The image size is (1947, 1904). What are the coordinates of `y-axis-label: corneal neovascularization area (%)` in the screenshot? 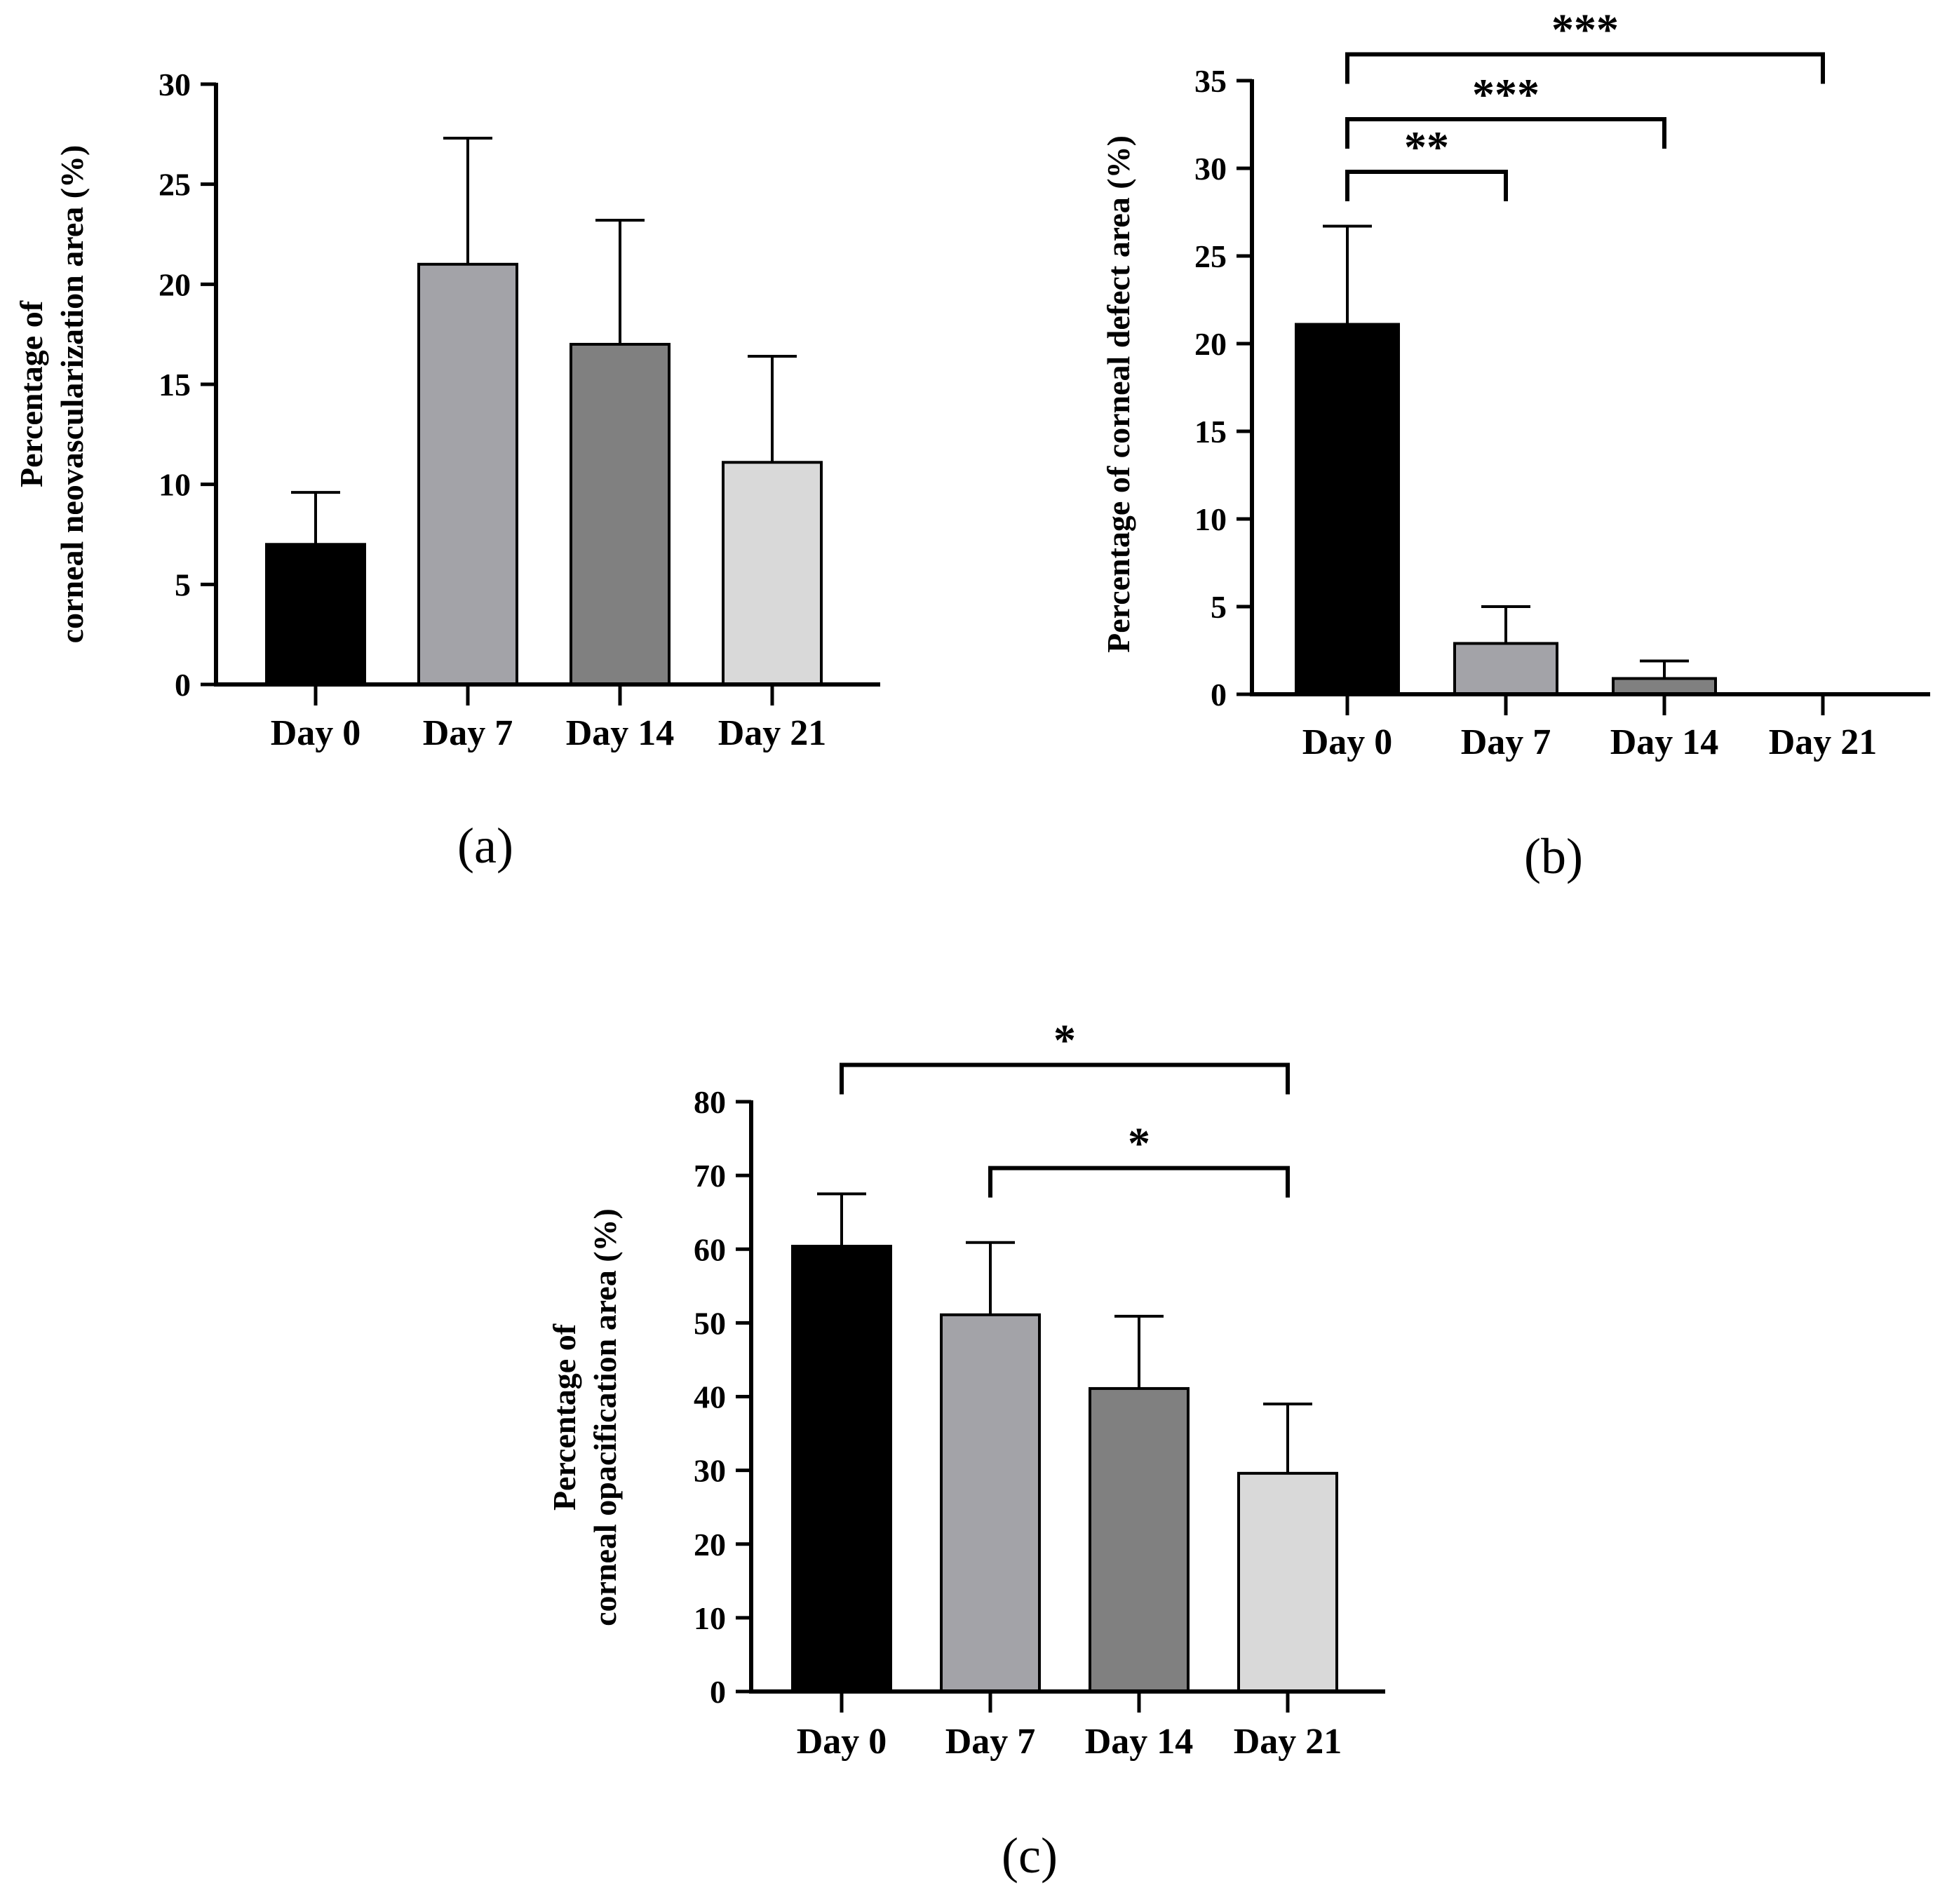 It's located at (72, 395).